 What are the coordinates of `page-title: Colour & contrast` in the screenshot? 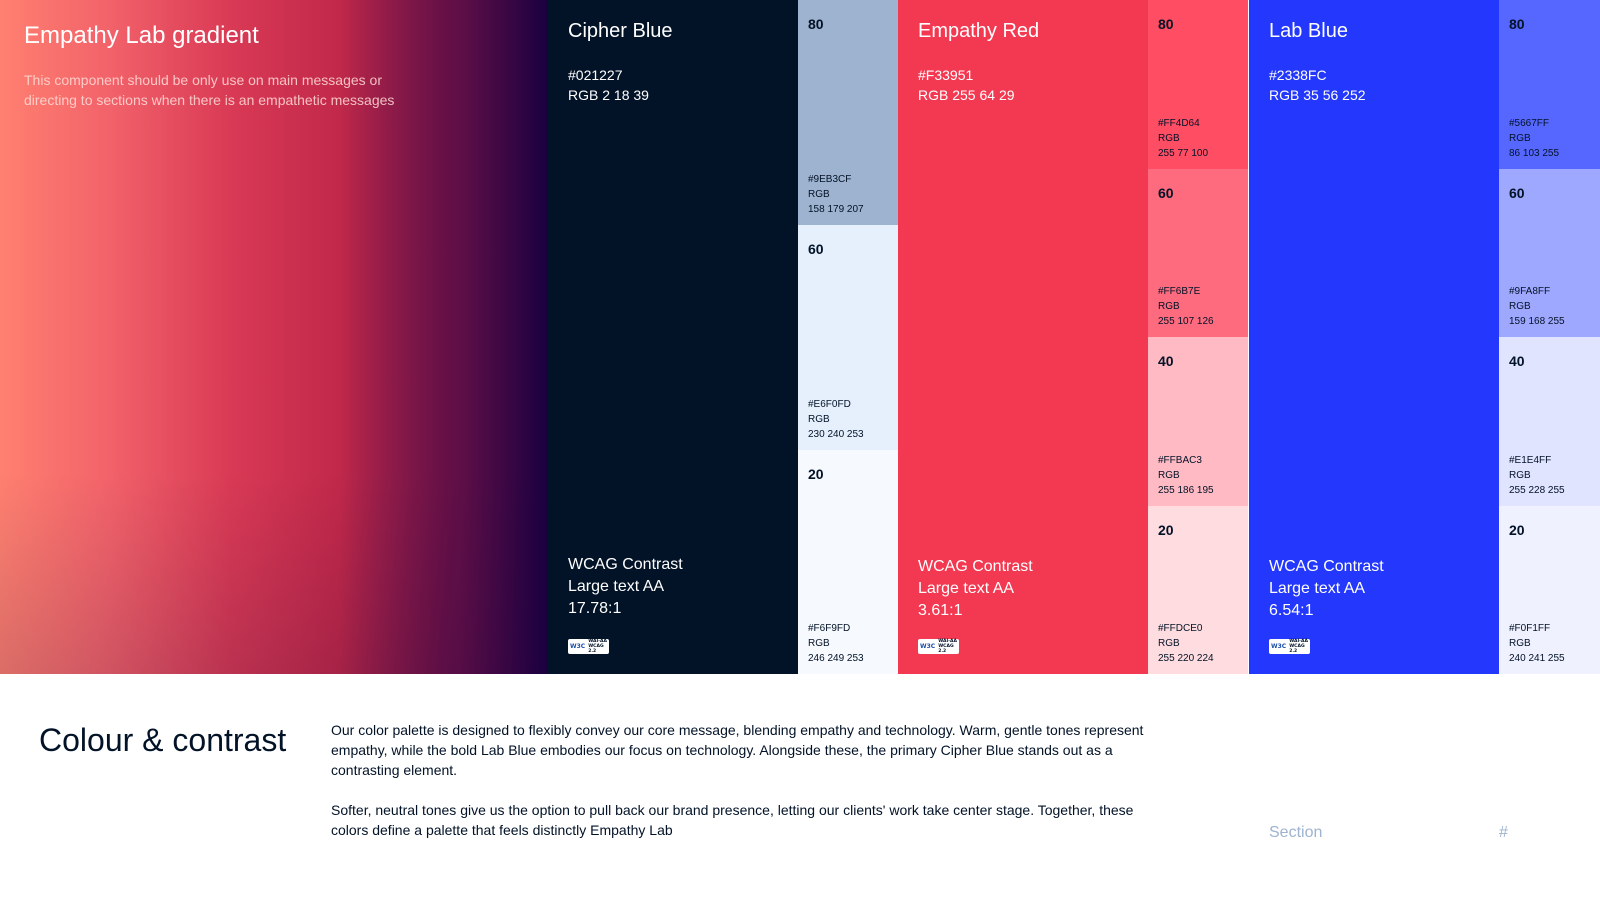 It's located at (163, 740).